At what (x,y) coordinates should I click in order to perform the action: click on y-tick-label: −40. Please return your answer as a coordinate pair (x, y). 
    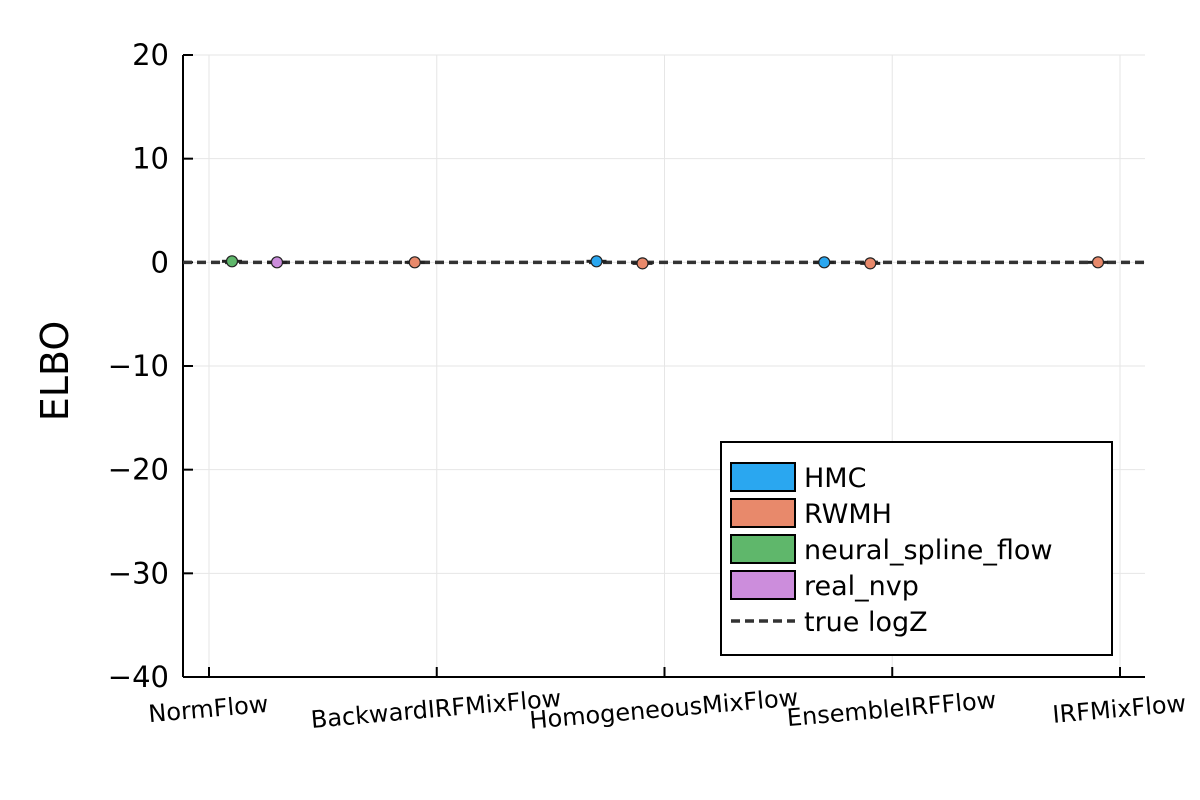
    Looking at the image, I should click on (138, 677).